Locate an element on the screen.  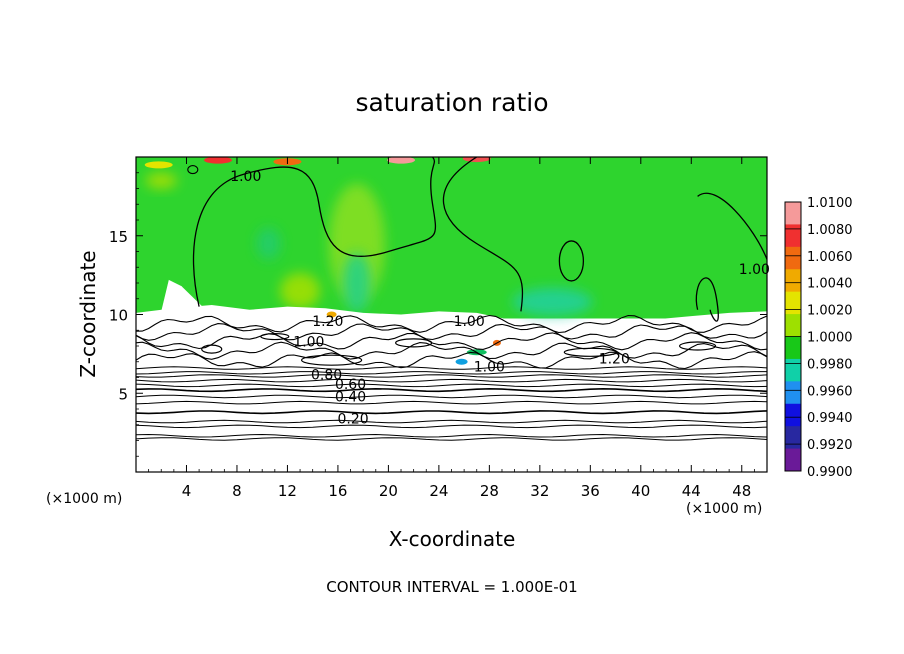
colorbar-label: 0.9980 is located at coordinates (830, 364).